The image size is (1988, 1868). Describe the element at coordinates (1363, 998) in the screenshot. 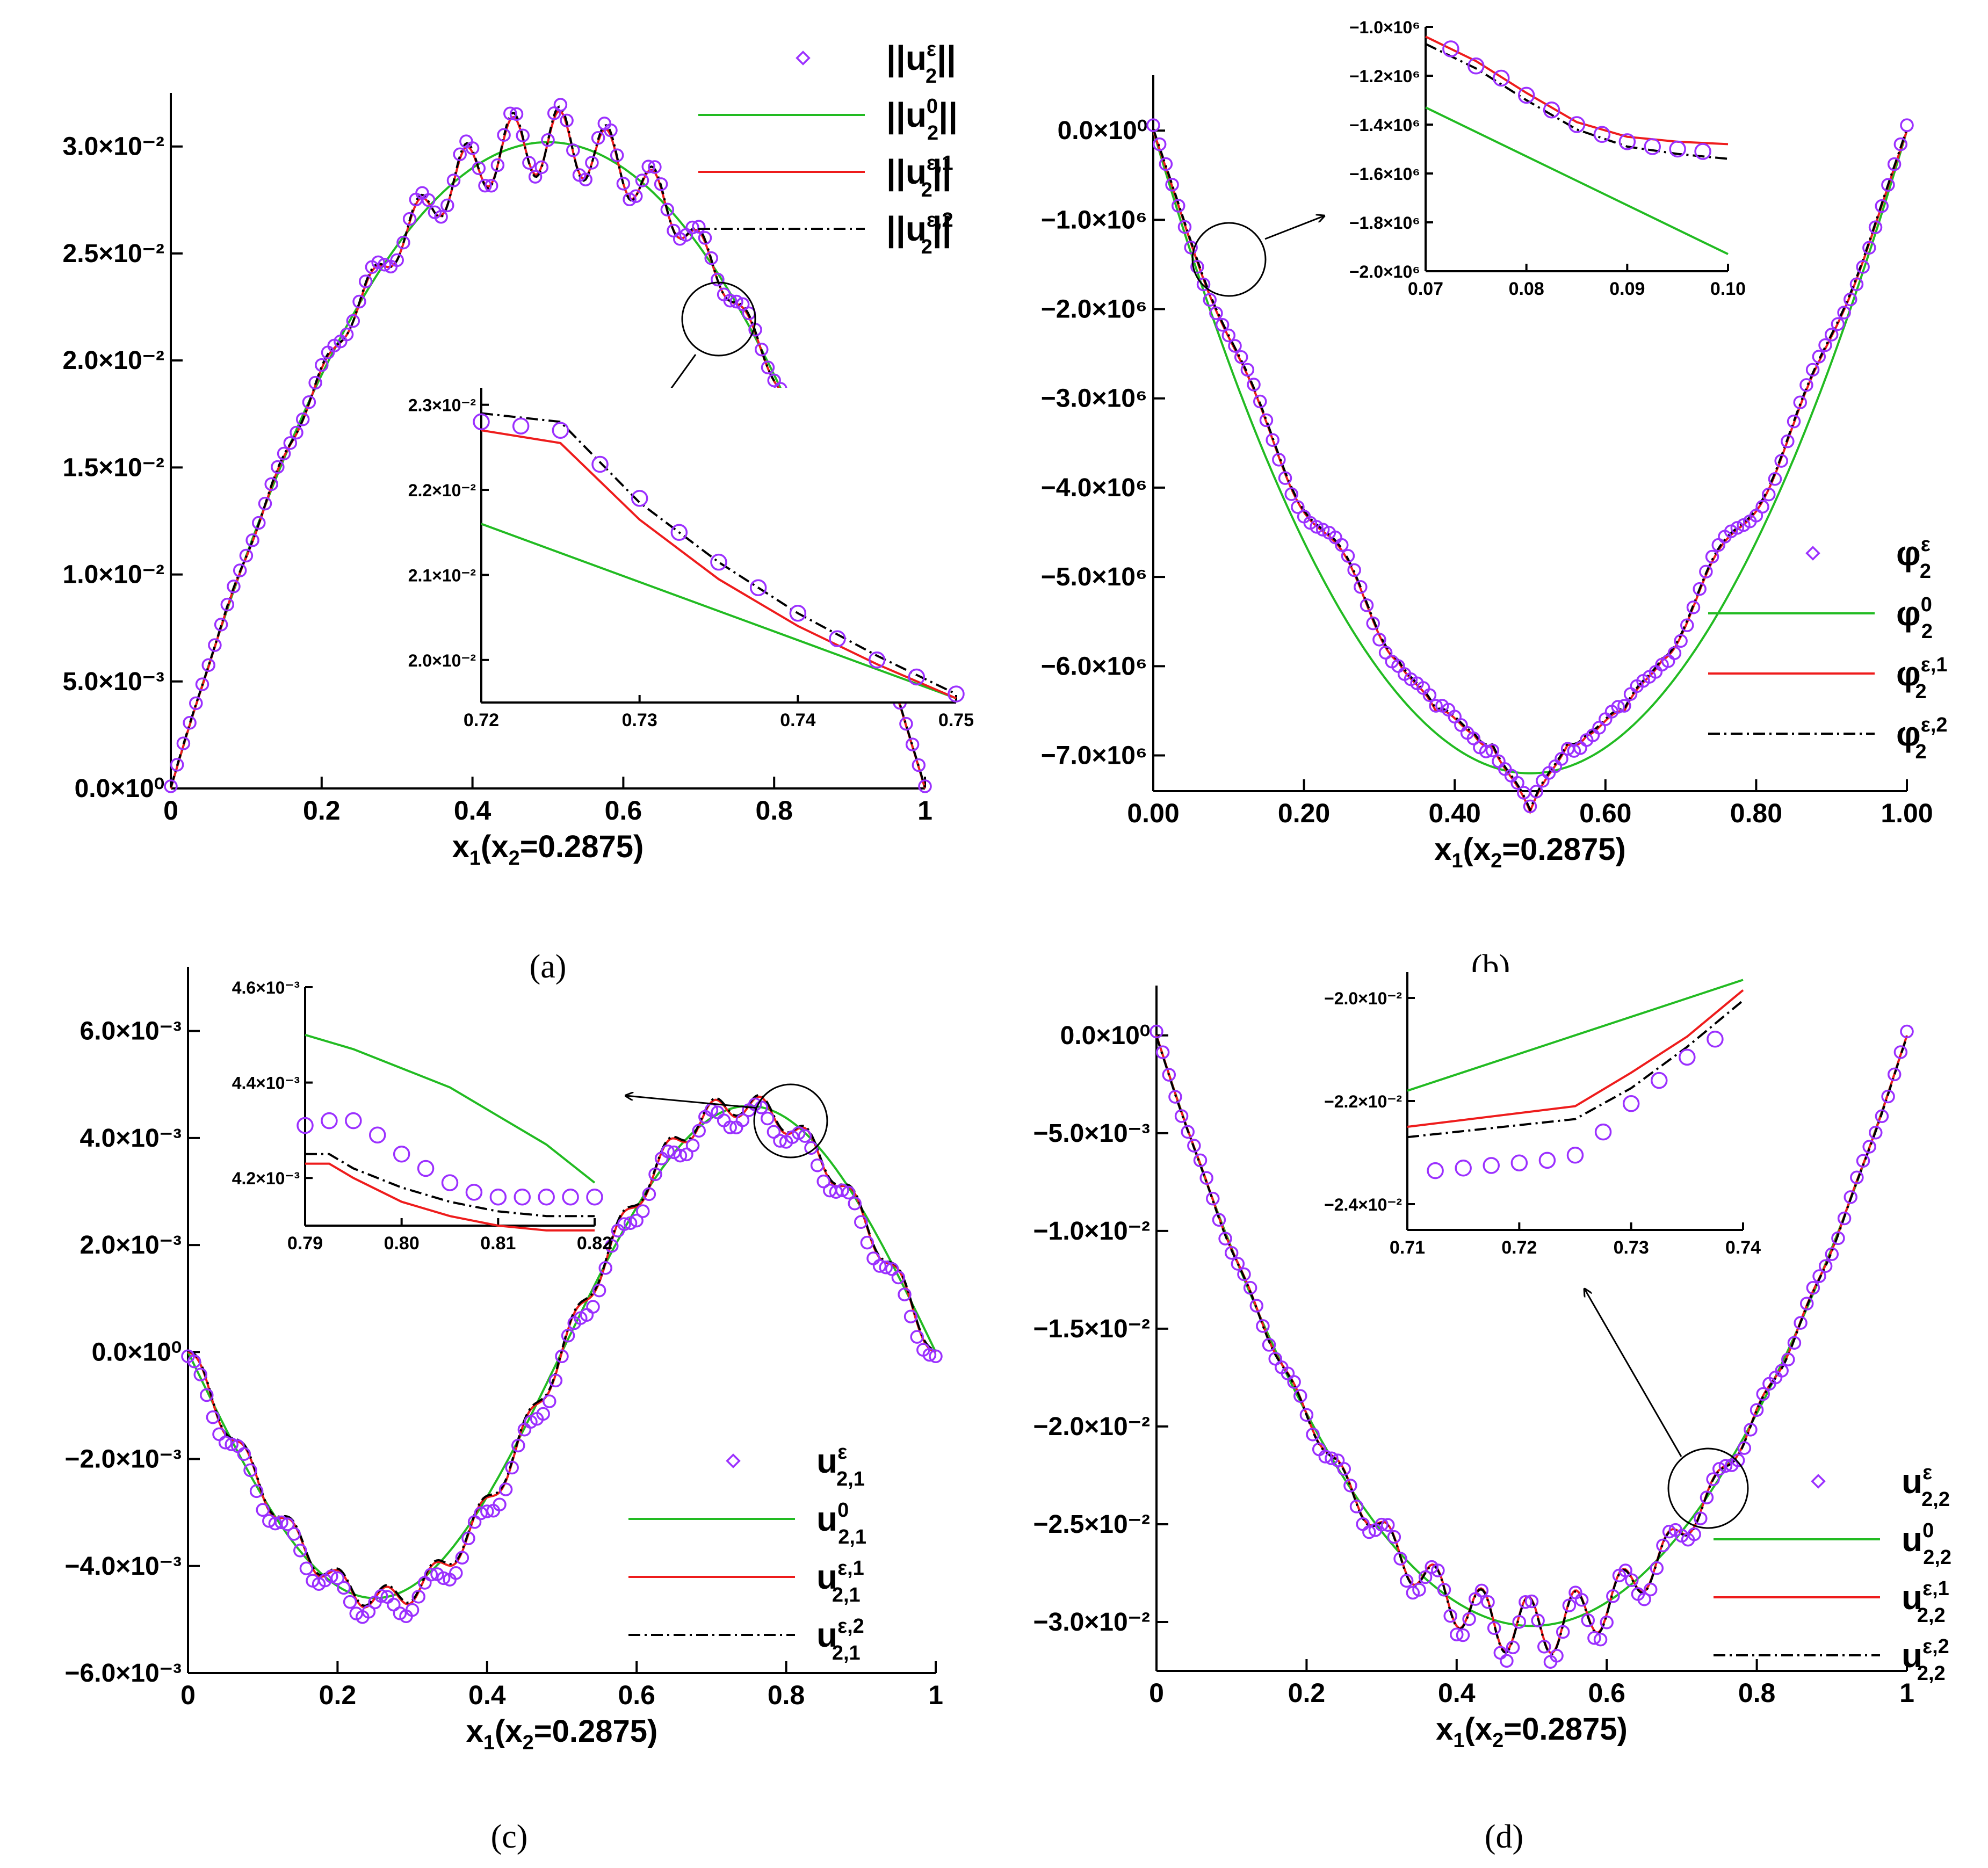

I see `inset-y-tick-label: −2.0×10⁻²` at that location.